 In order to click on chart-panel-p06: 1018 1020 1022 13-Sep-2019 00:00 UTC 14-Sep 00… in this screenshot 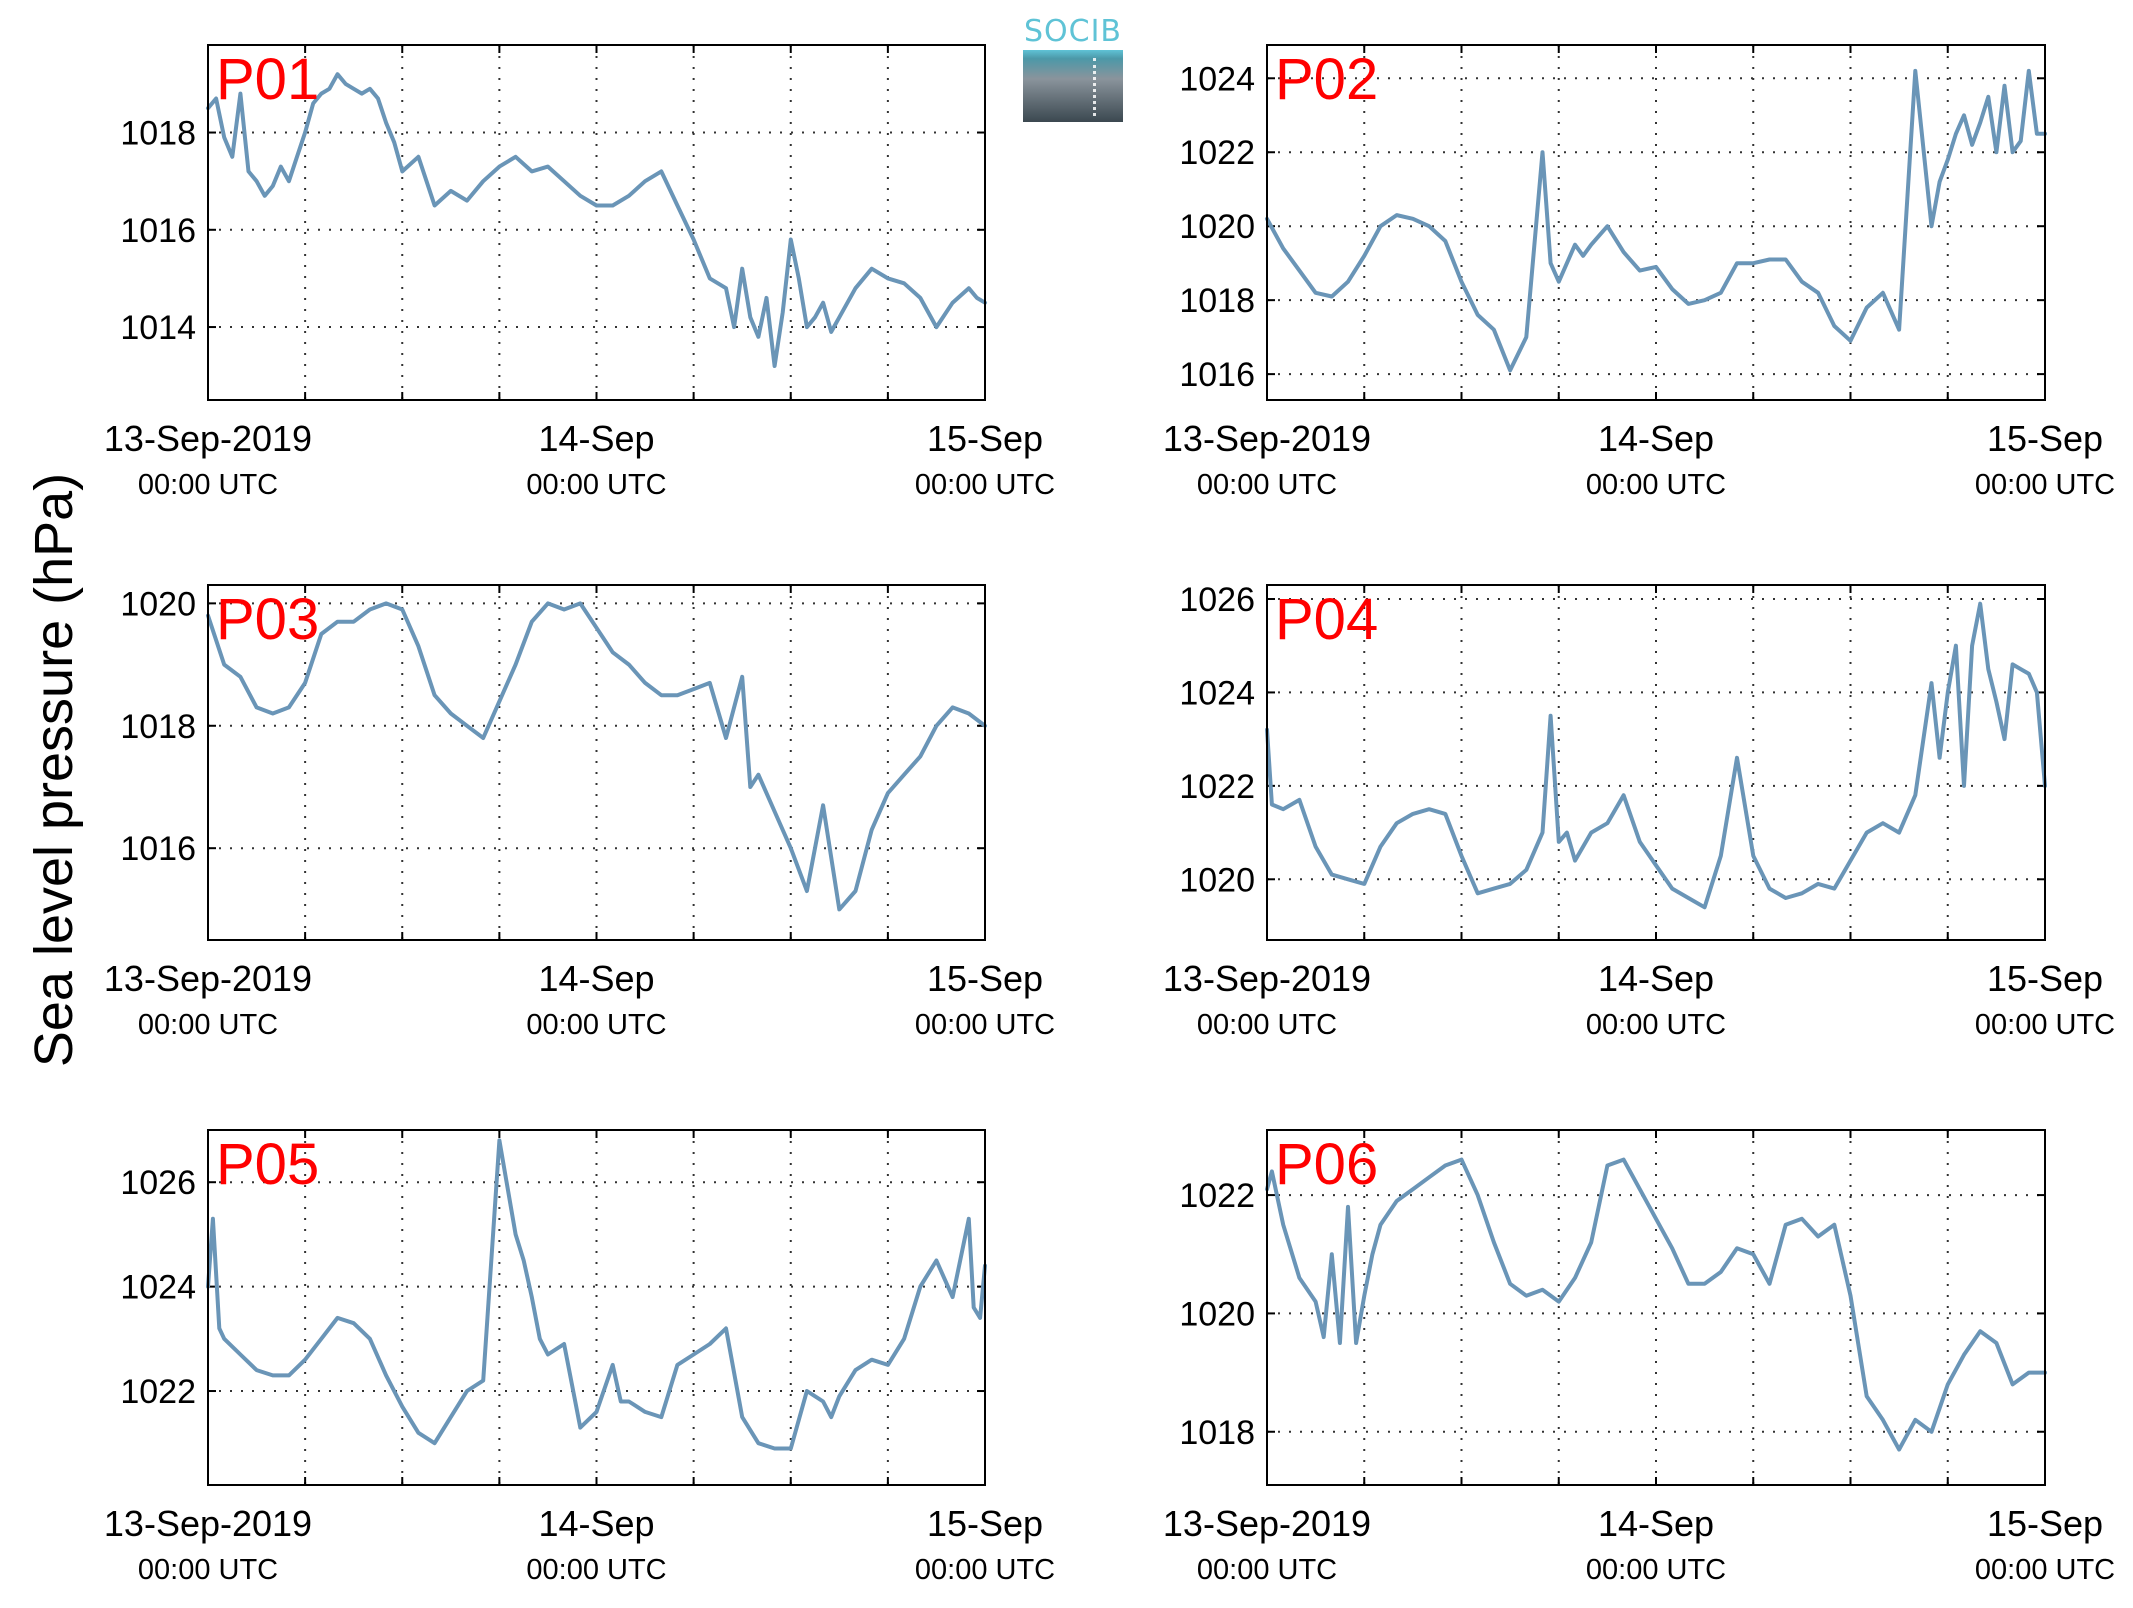, I will do `click(1639, 1357)`.